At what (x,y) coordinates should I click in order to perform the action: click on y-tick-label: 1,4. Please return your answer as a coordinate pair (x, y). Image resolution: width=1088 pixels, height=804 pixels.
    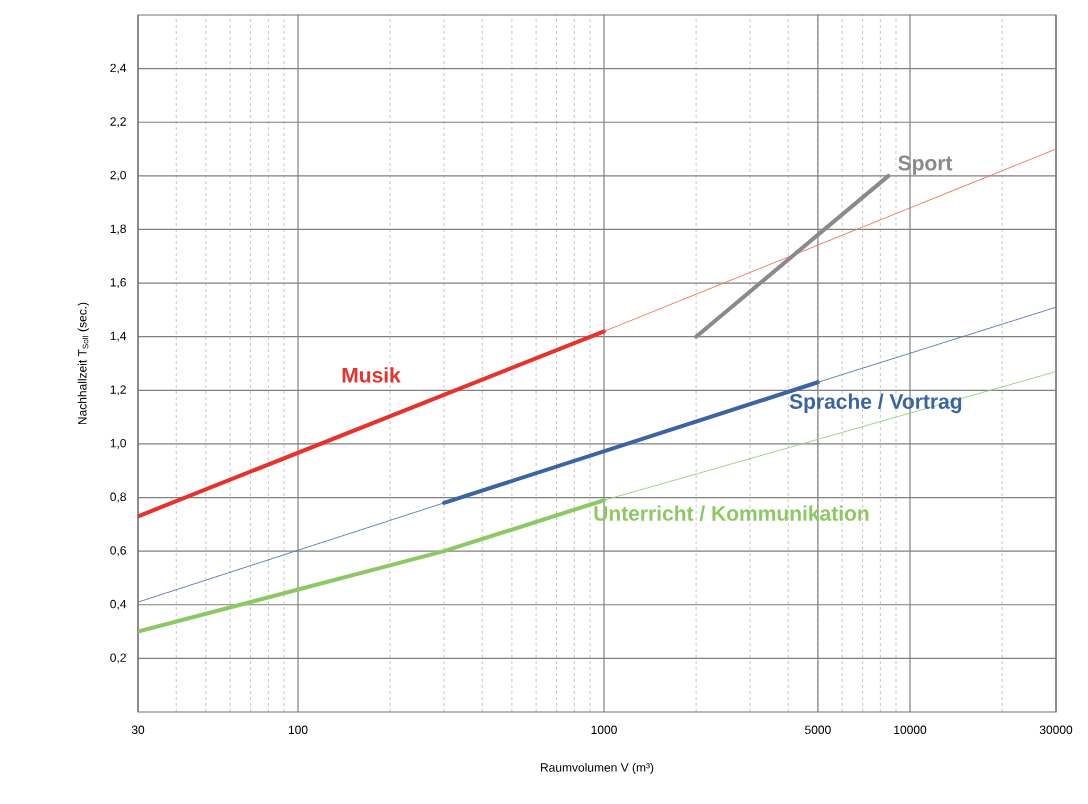
    Looking at the image, I should click on (118, 336).